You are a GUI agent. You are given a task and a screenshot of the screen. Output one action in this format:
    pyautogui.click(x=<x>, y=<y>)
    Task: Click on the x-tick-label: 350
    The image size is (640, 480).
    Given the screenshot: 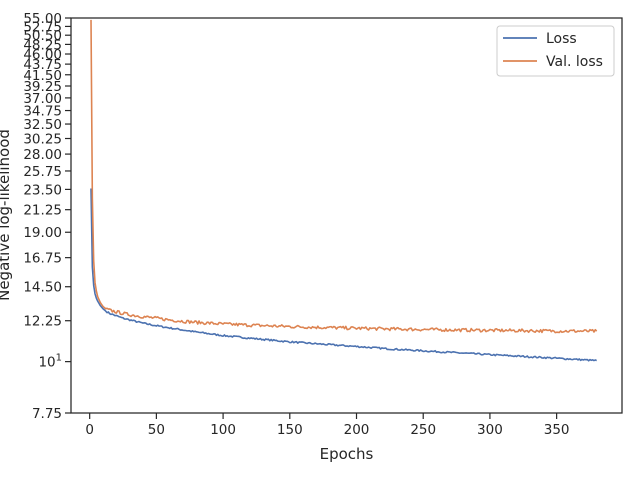 What is the action you would take?
    pyautogui.click(x=557, y=430)
    